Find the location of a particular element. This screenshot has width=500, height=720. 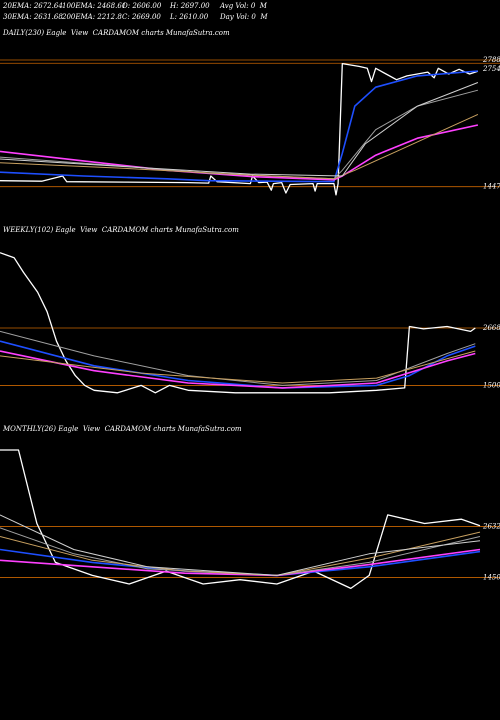

daily-series-ema30 is located at coordinates (239, 152).